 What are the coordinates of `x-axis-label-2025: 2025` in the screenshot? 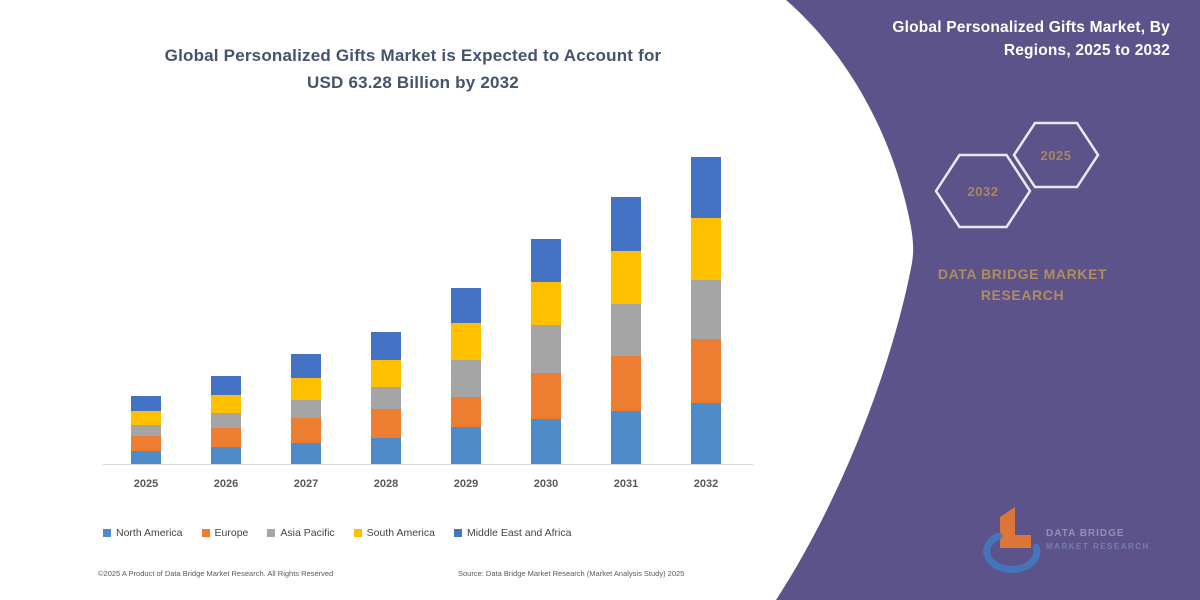 It's located at (146, 484).